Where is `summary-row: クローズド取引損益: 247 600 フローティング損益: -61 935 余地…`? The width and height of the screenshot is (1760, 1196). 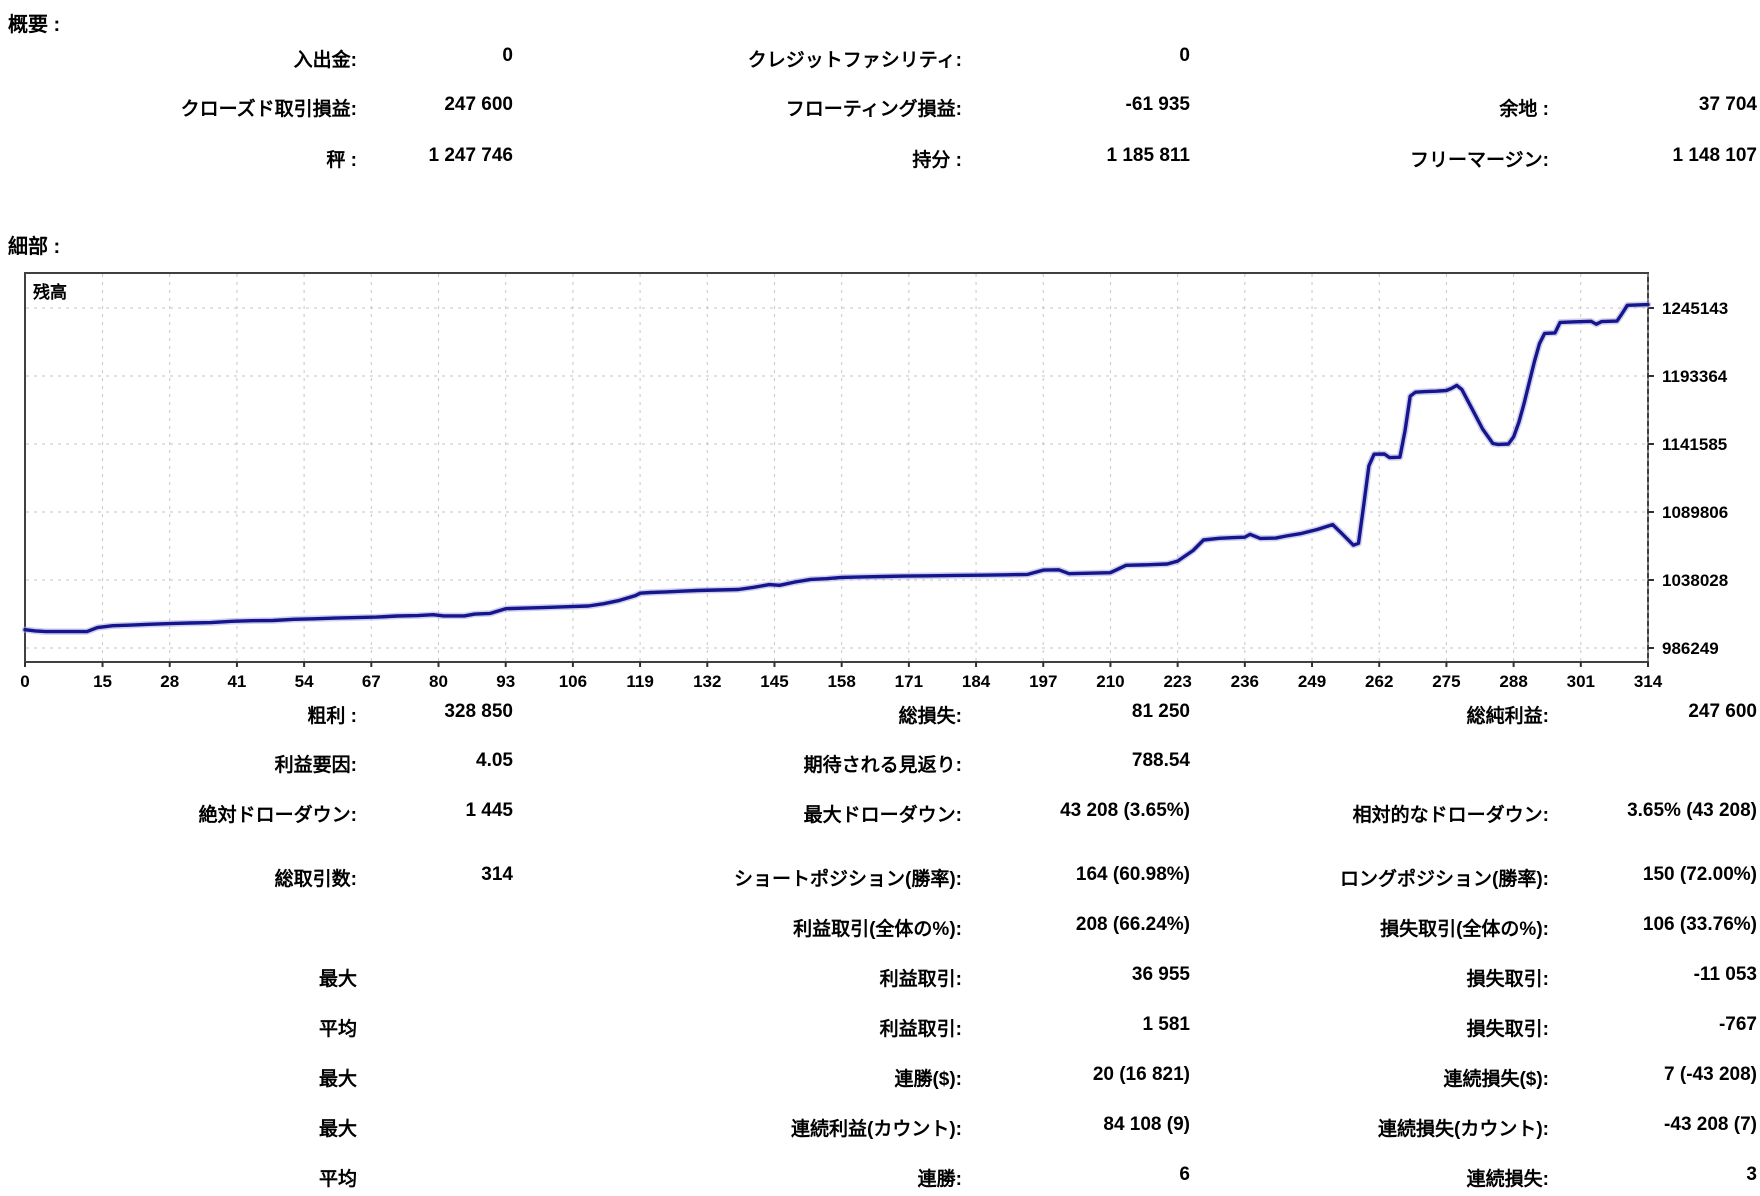 summary-row: クローズド取引損益: 247 600 フローティング損益: -61 935 余地… is located at coordinates (880, 107).